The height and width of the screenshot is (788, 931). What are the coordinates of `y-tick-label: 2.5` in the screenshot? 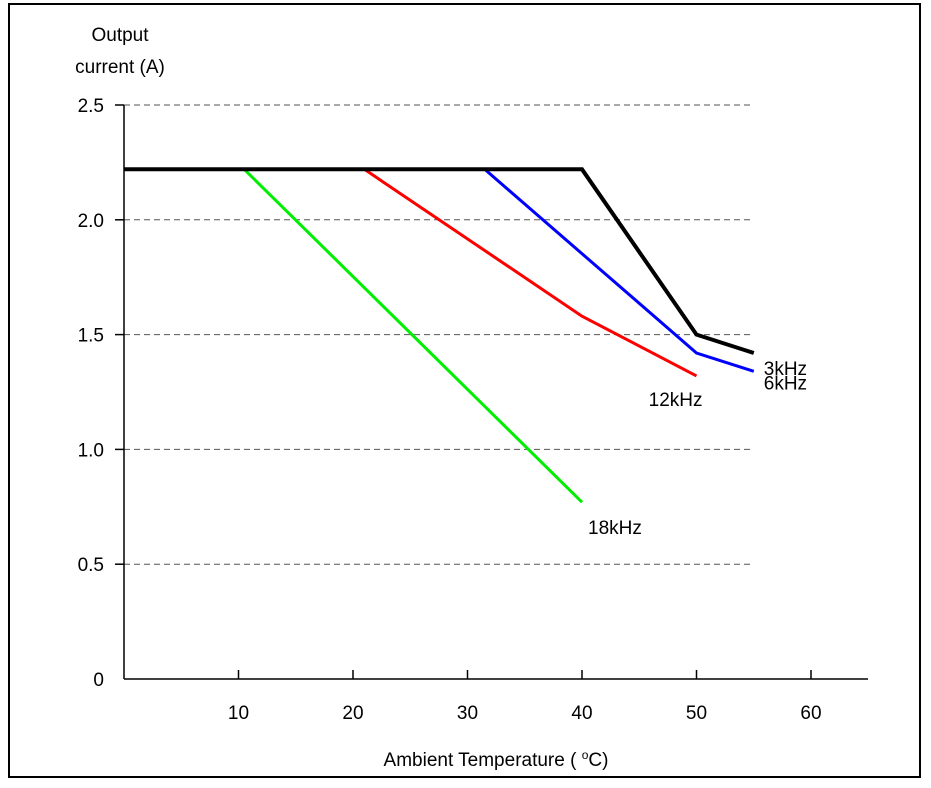 It's located at (91, 106).